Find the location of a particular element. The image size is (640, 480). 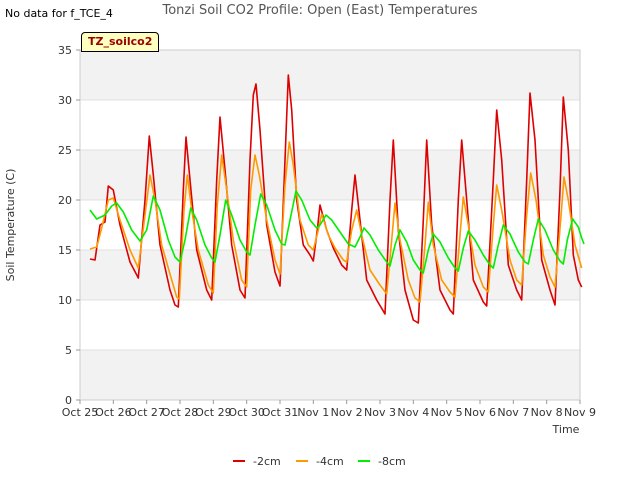

x-tick-label: Oct 25 is located at coordinates (80, 412).